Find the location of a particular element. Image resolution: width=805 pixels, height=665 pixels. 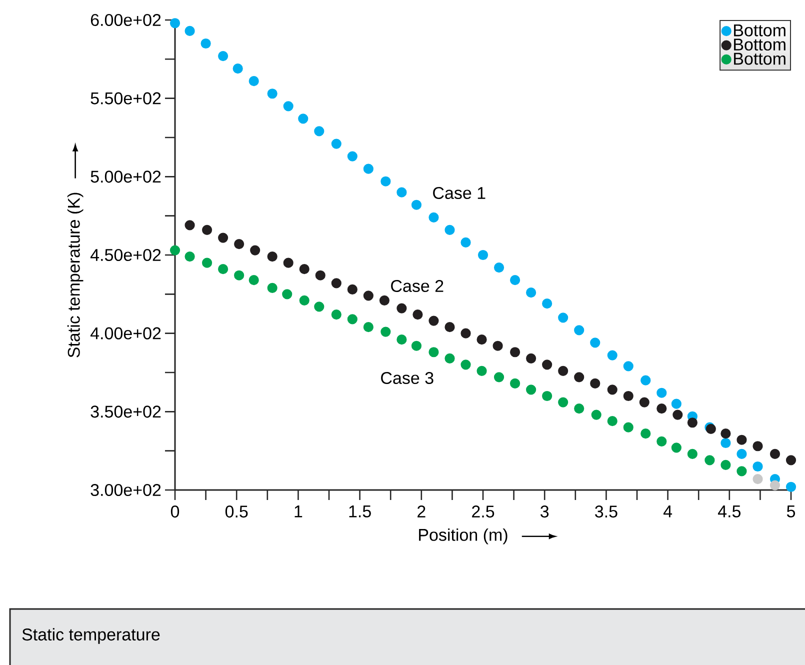

y-tick-label: 3.00e+02 is located at coordinates (125, 490).